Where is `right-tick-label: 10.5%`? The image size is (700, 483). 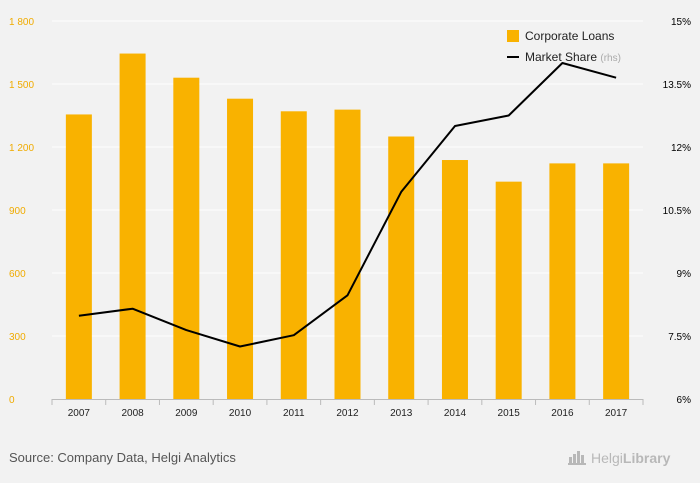 right-tick-label: 10.5% is located at coordinates (677, 211).